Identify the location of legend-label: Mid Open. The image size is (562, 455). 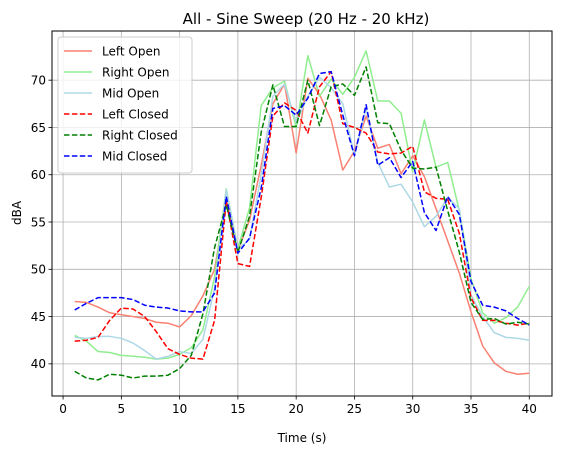
(130, 93).